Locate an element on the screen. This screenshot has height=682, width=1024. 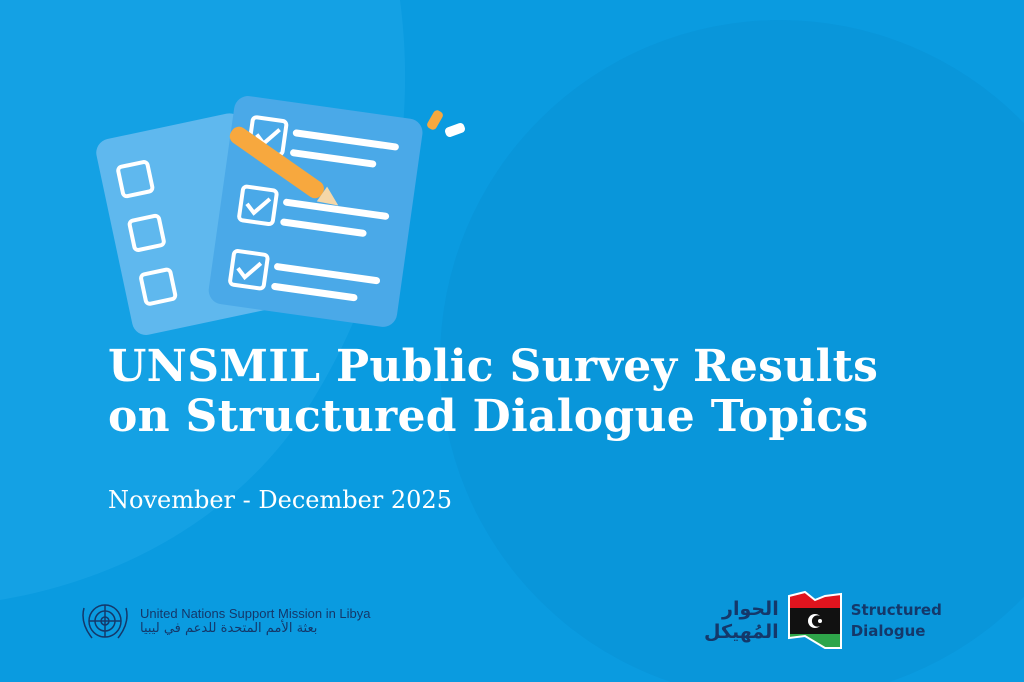
checklist-illustration is located at coordinates (280, 215).